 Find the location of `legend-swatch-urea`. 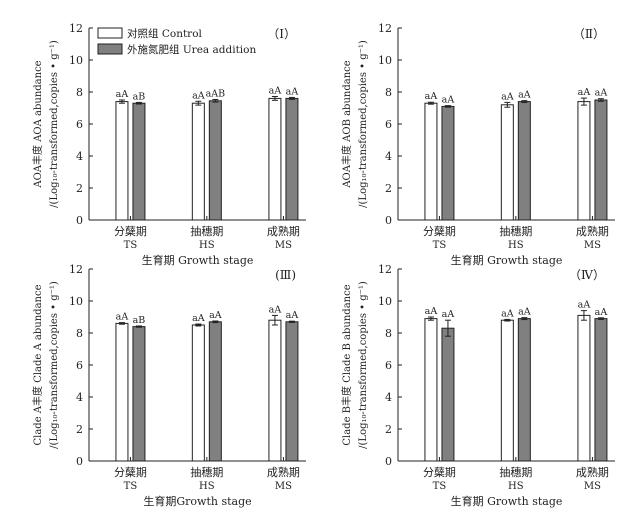

legend-swatch-urea is located at coordinates (110, 49).